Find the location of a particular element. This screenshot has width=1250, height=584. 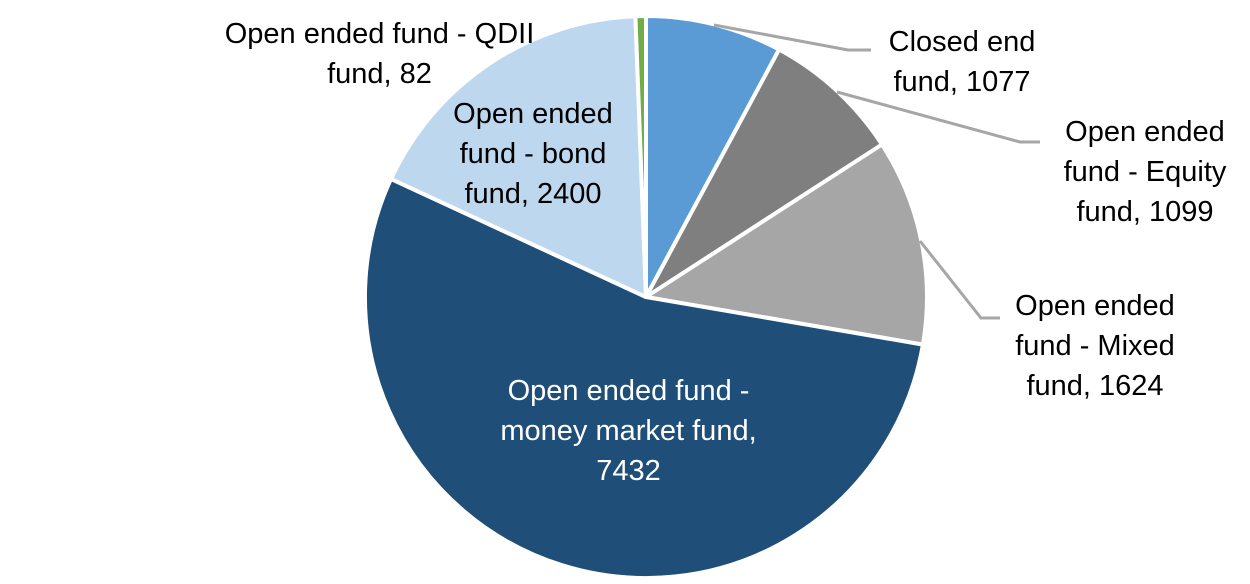

equity-label-line: fund - Equity is located at coordinates (1145, 172).